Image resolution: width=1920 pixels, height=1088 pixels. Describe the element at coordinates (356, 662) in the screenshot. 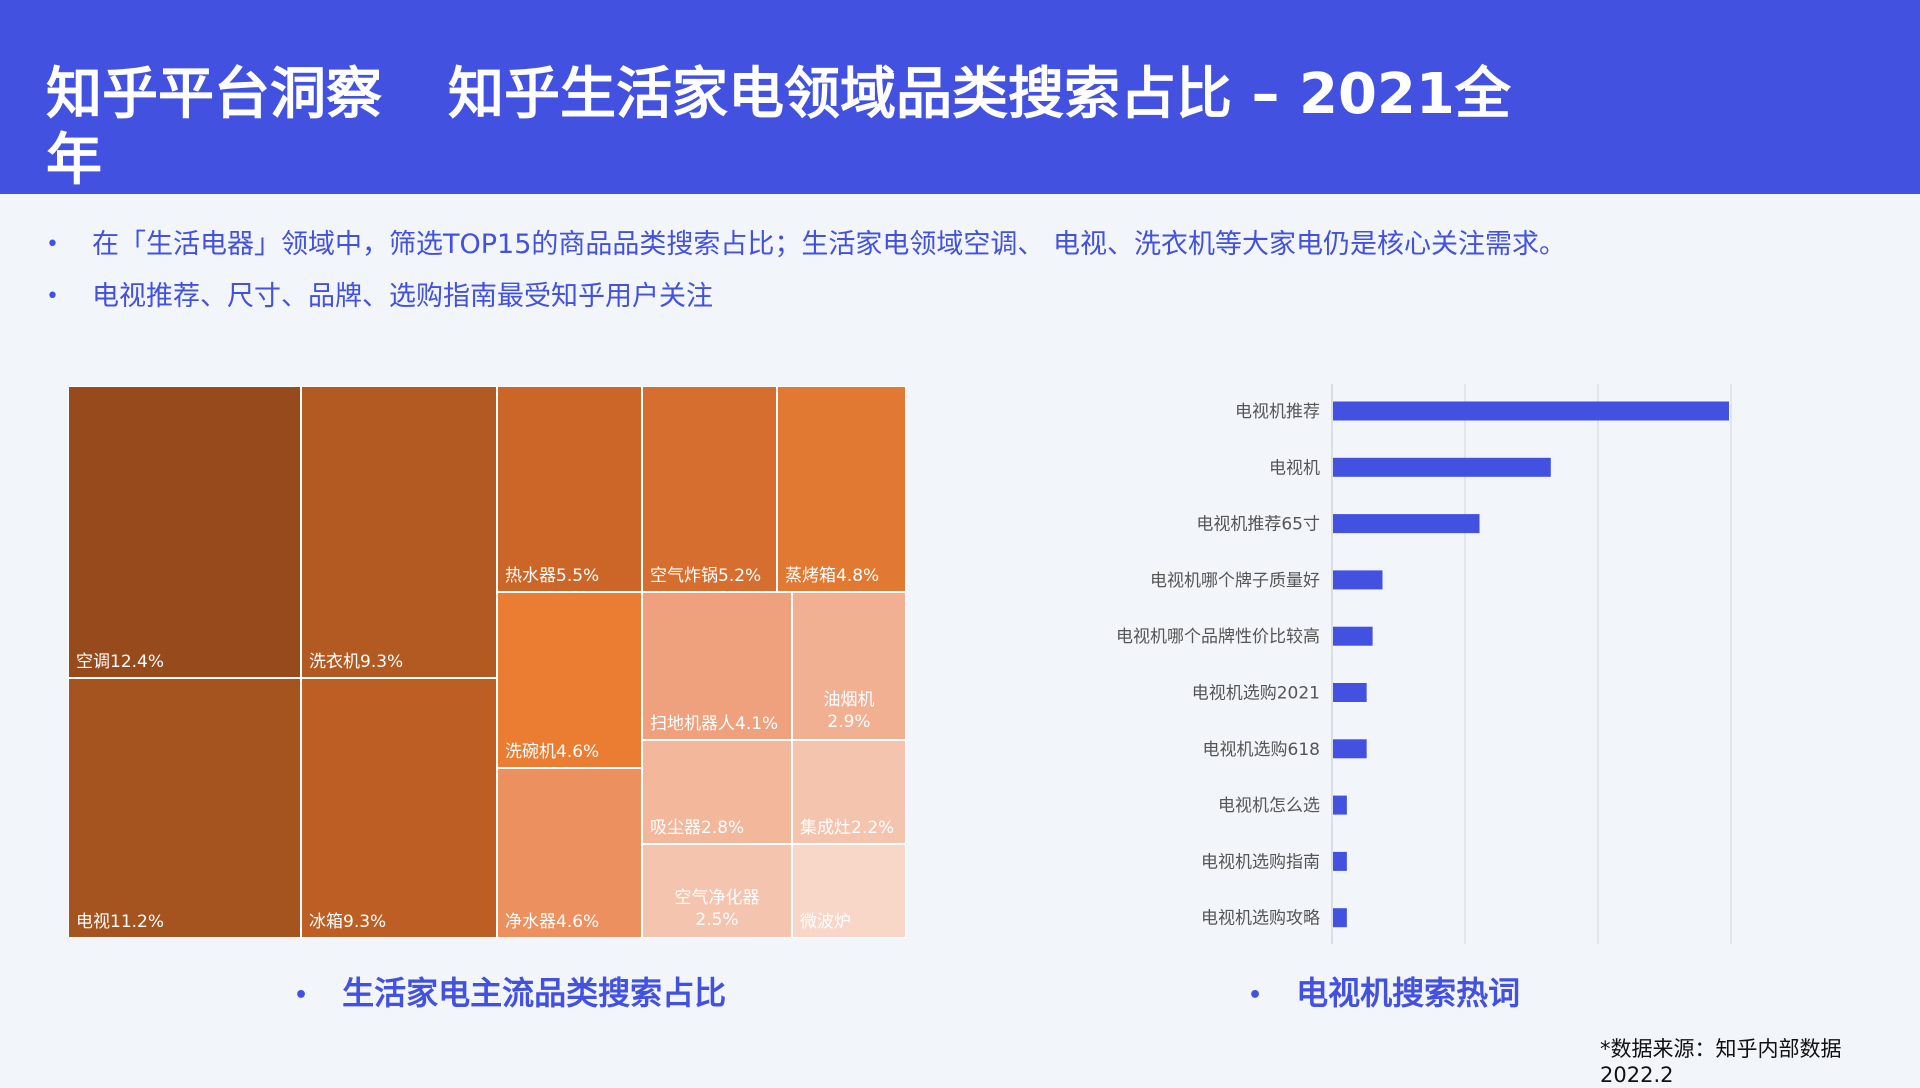

I see `treemap-cell-label: 洗衣机9.3%` at that location.